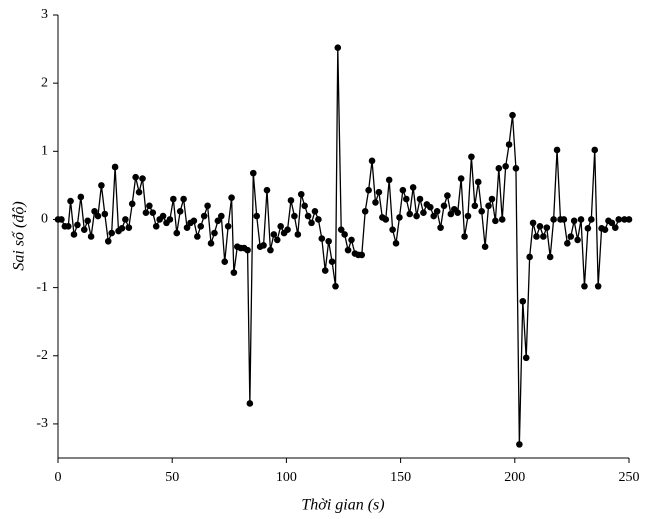 The width and height of the screenshot is (652, 519). I want to click on x-tick-label: 0, so click(58, 477).